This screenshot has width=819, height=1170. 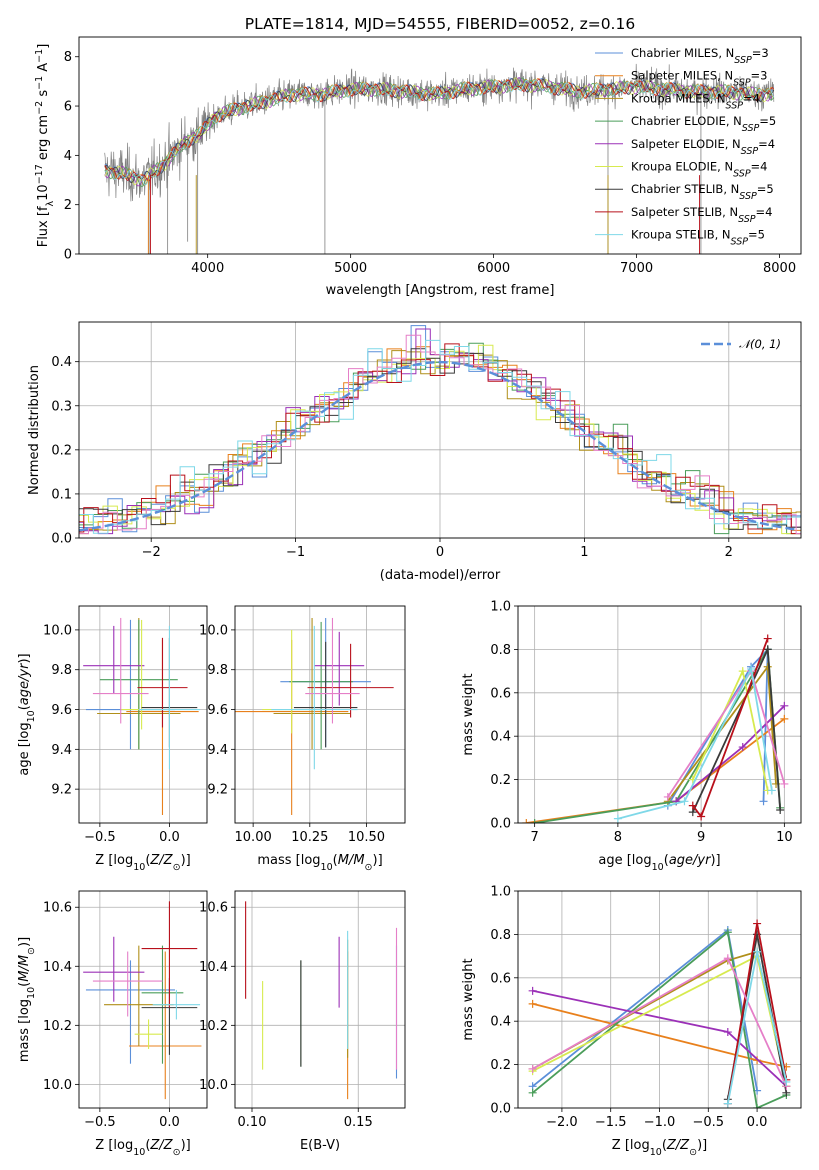 I want to click on x-tick-label: −1, so click(x=295, y=552).